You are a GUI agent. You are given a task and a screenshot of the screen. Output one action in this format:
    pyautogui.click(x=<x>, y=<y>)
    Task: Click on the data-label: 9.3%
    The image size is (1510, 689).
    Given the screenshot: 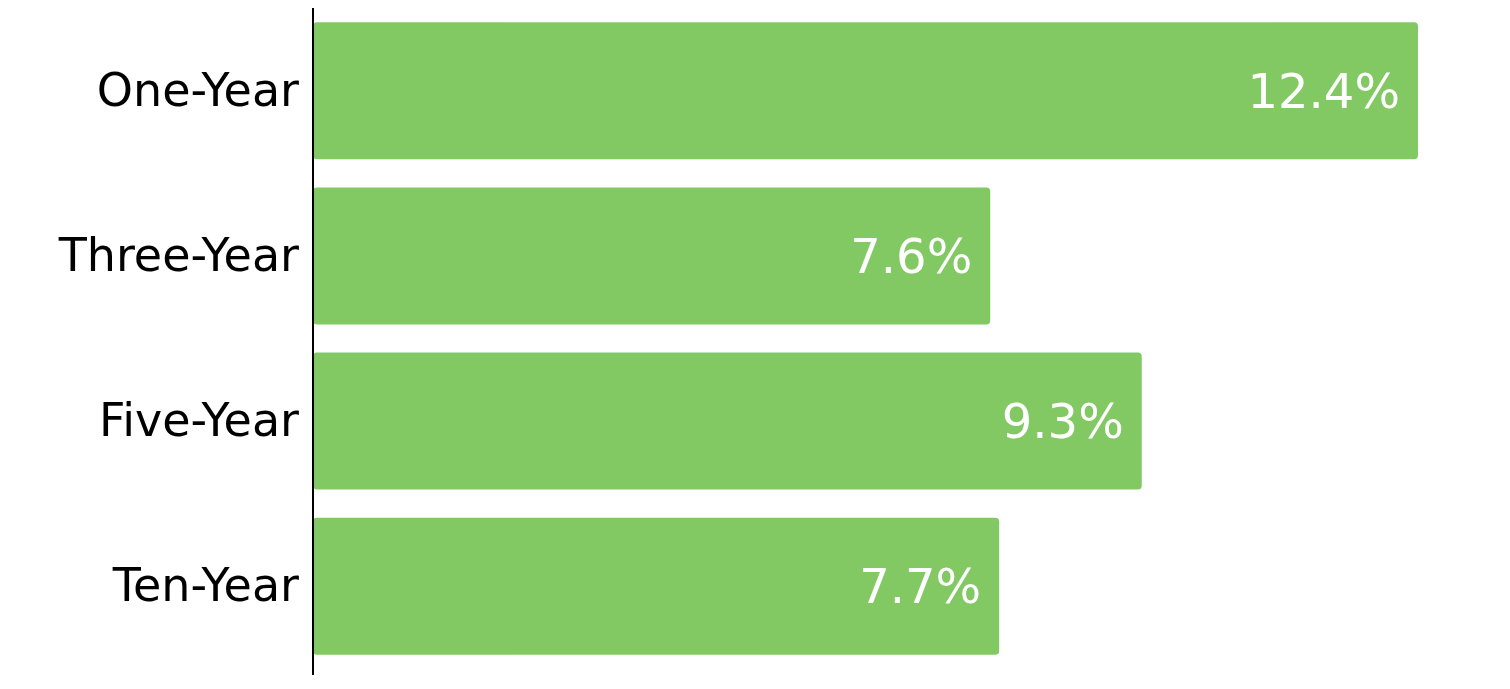 What is the action you would take?
    pyautogui.click(x=1062, y=420)
    